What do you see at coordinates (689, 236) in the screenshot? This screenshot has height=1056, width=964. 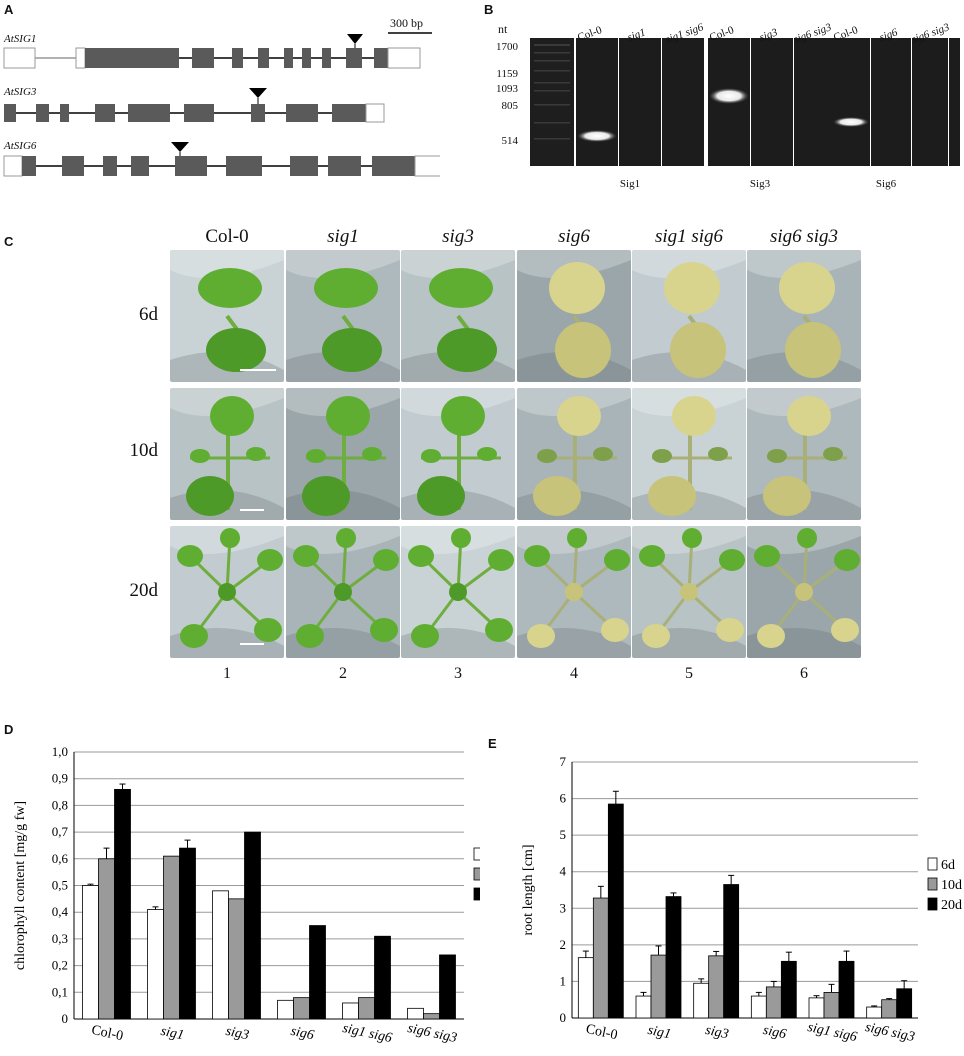 I see `column-header: sig1 sig6` at bounding box center [689, 236].